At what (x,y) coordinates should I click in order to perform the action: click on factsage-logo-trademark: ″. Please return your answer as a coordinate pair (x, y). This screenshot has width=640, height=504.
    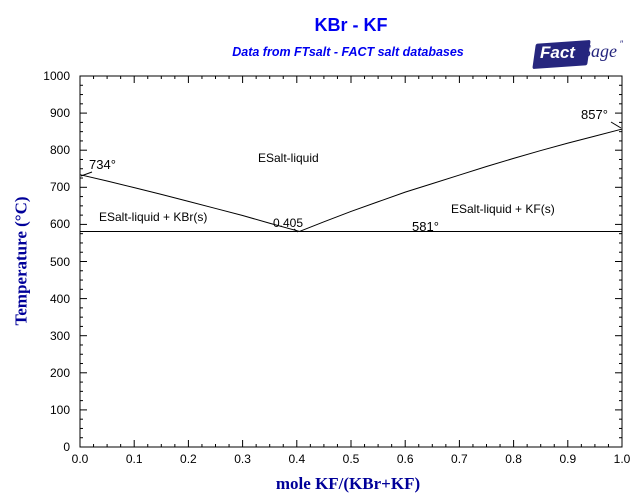
    Looking at the image, I should click on (622, 44).